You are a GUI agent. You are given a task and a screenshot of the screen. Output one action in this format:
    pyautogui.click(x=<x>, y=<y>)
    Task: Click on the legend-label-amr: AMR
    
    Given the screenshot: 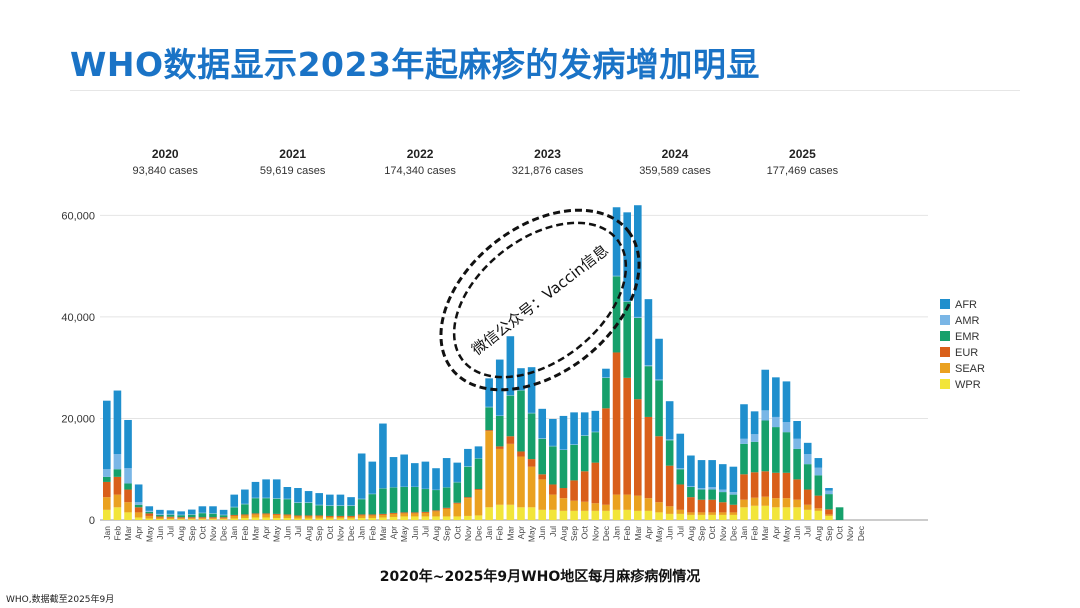 What is the action you would take?
    pyautogui.click(x=967, y=321)
    